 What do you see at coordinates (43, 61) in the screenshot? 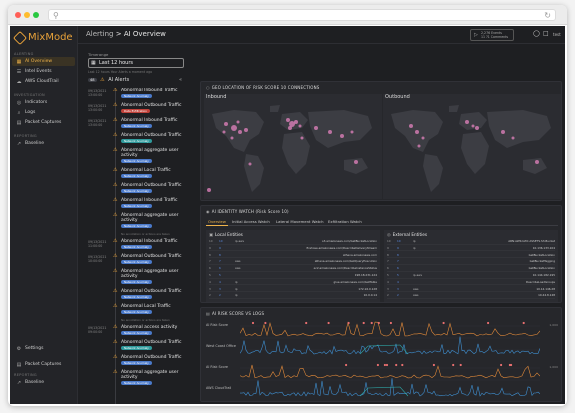
I see `sidebar-item-ai-overview: ▦ AI Overview` at bounding box center [43, 61].